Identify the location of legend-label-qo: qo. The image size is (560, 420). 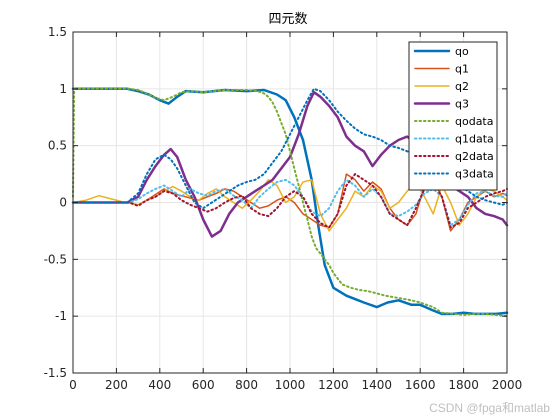
(462, 51).